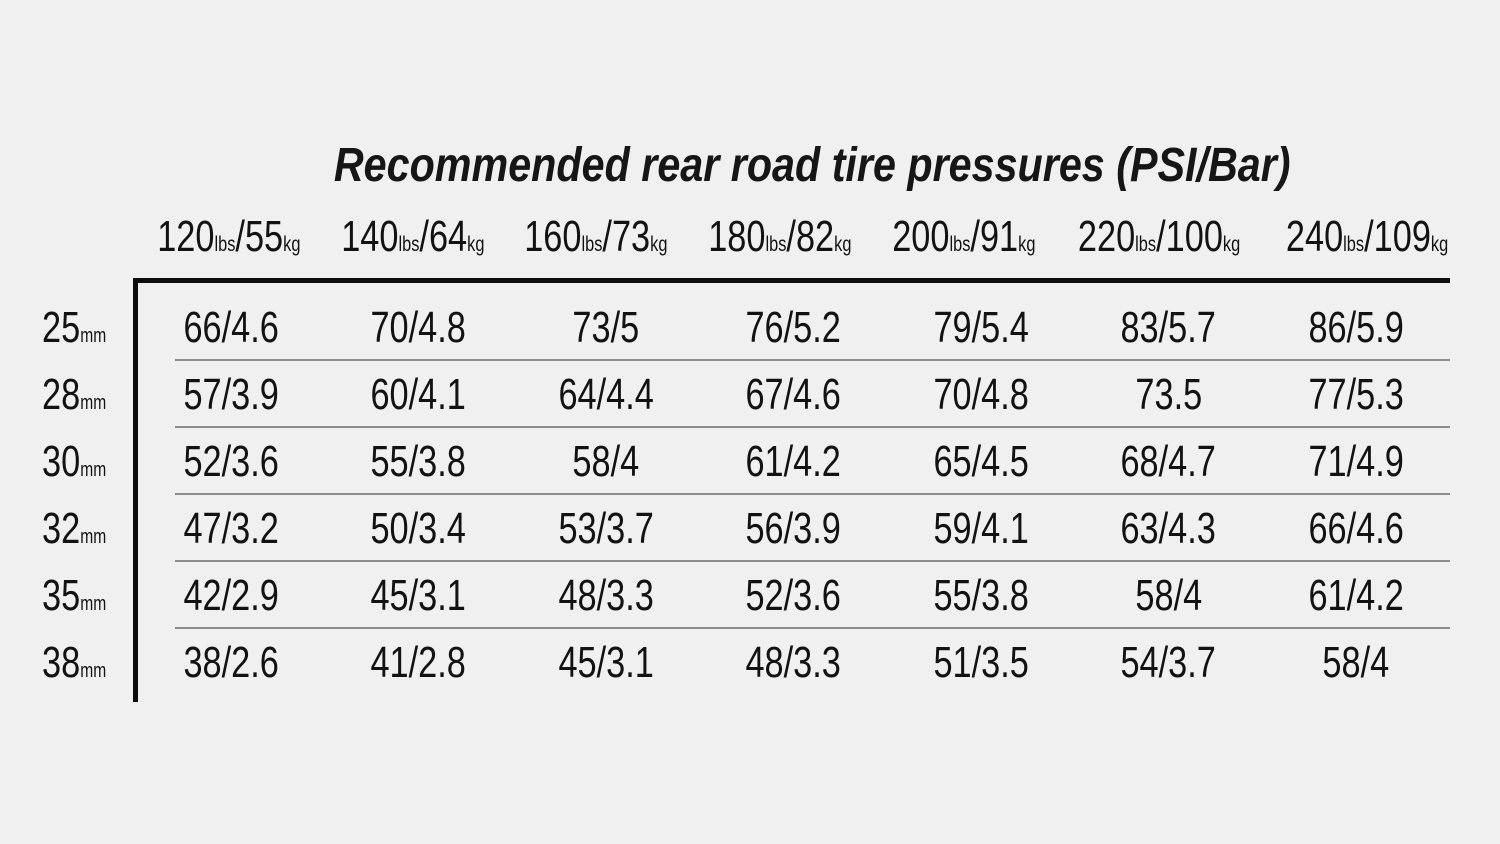 This screenshot has height=844, width=1500. I want to click on weight-column-header: 220lbs/100kg, so click(1159, 236).